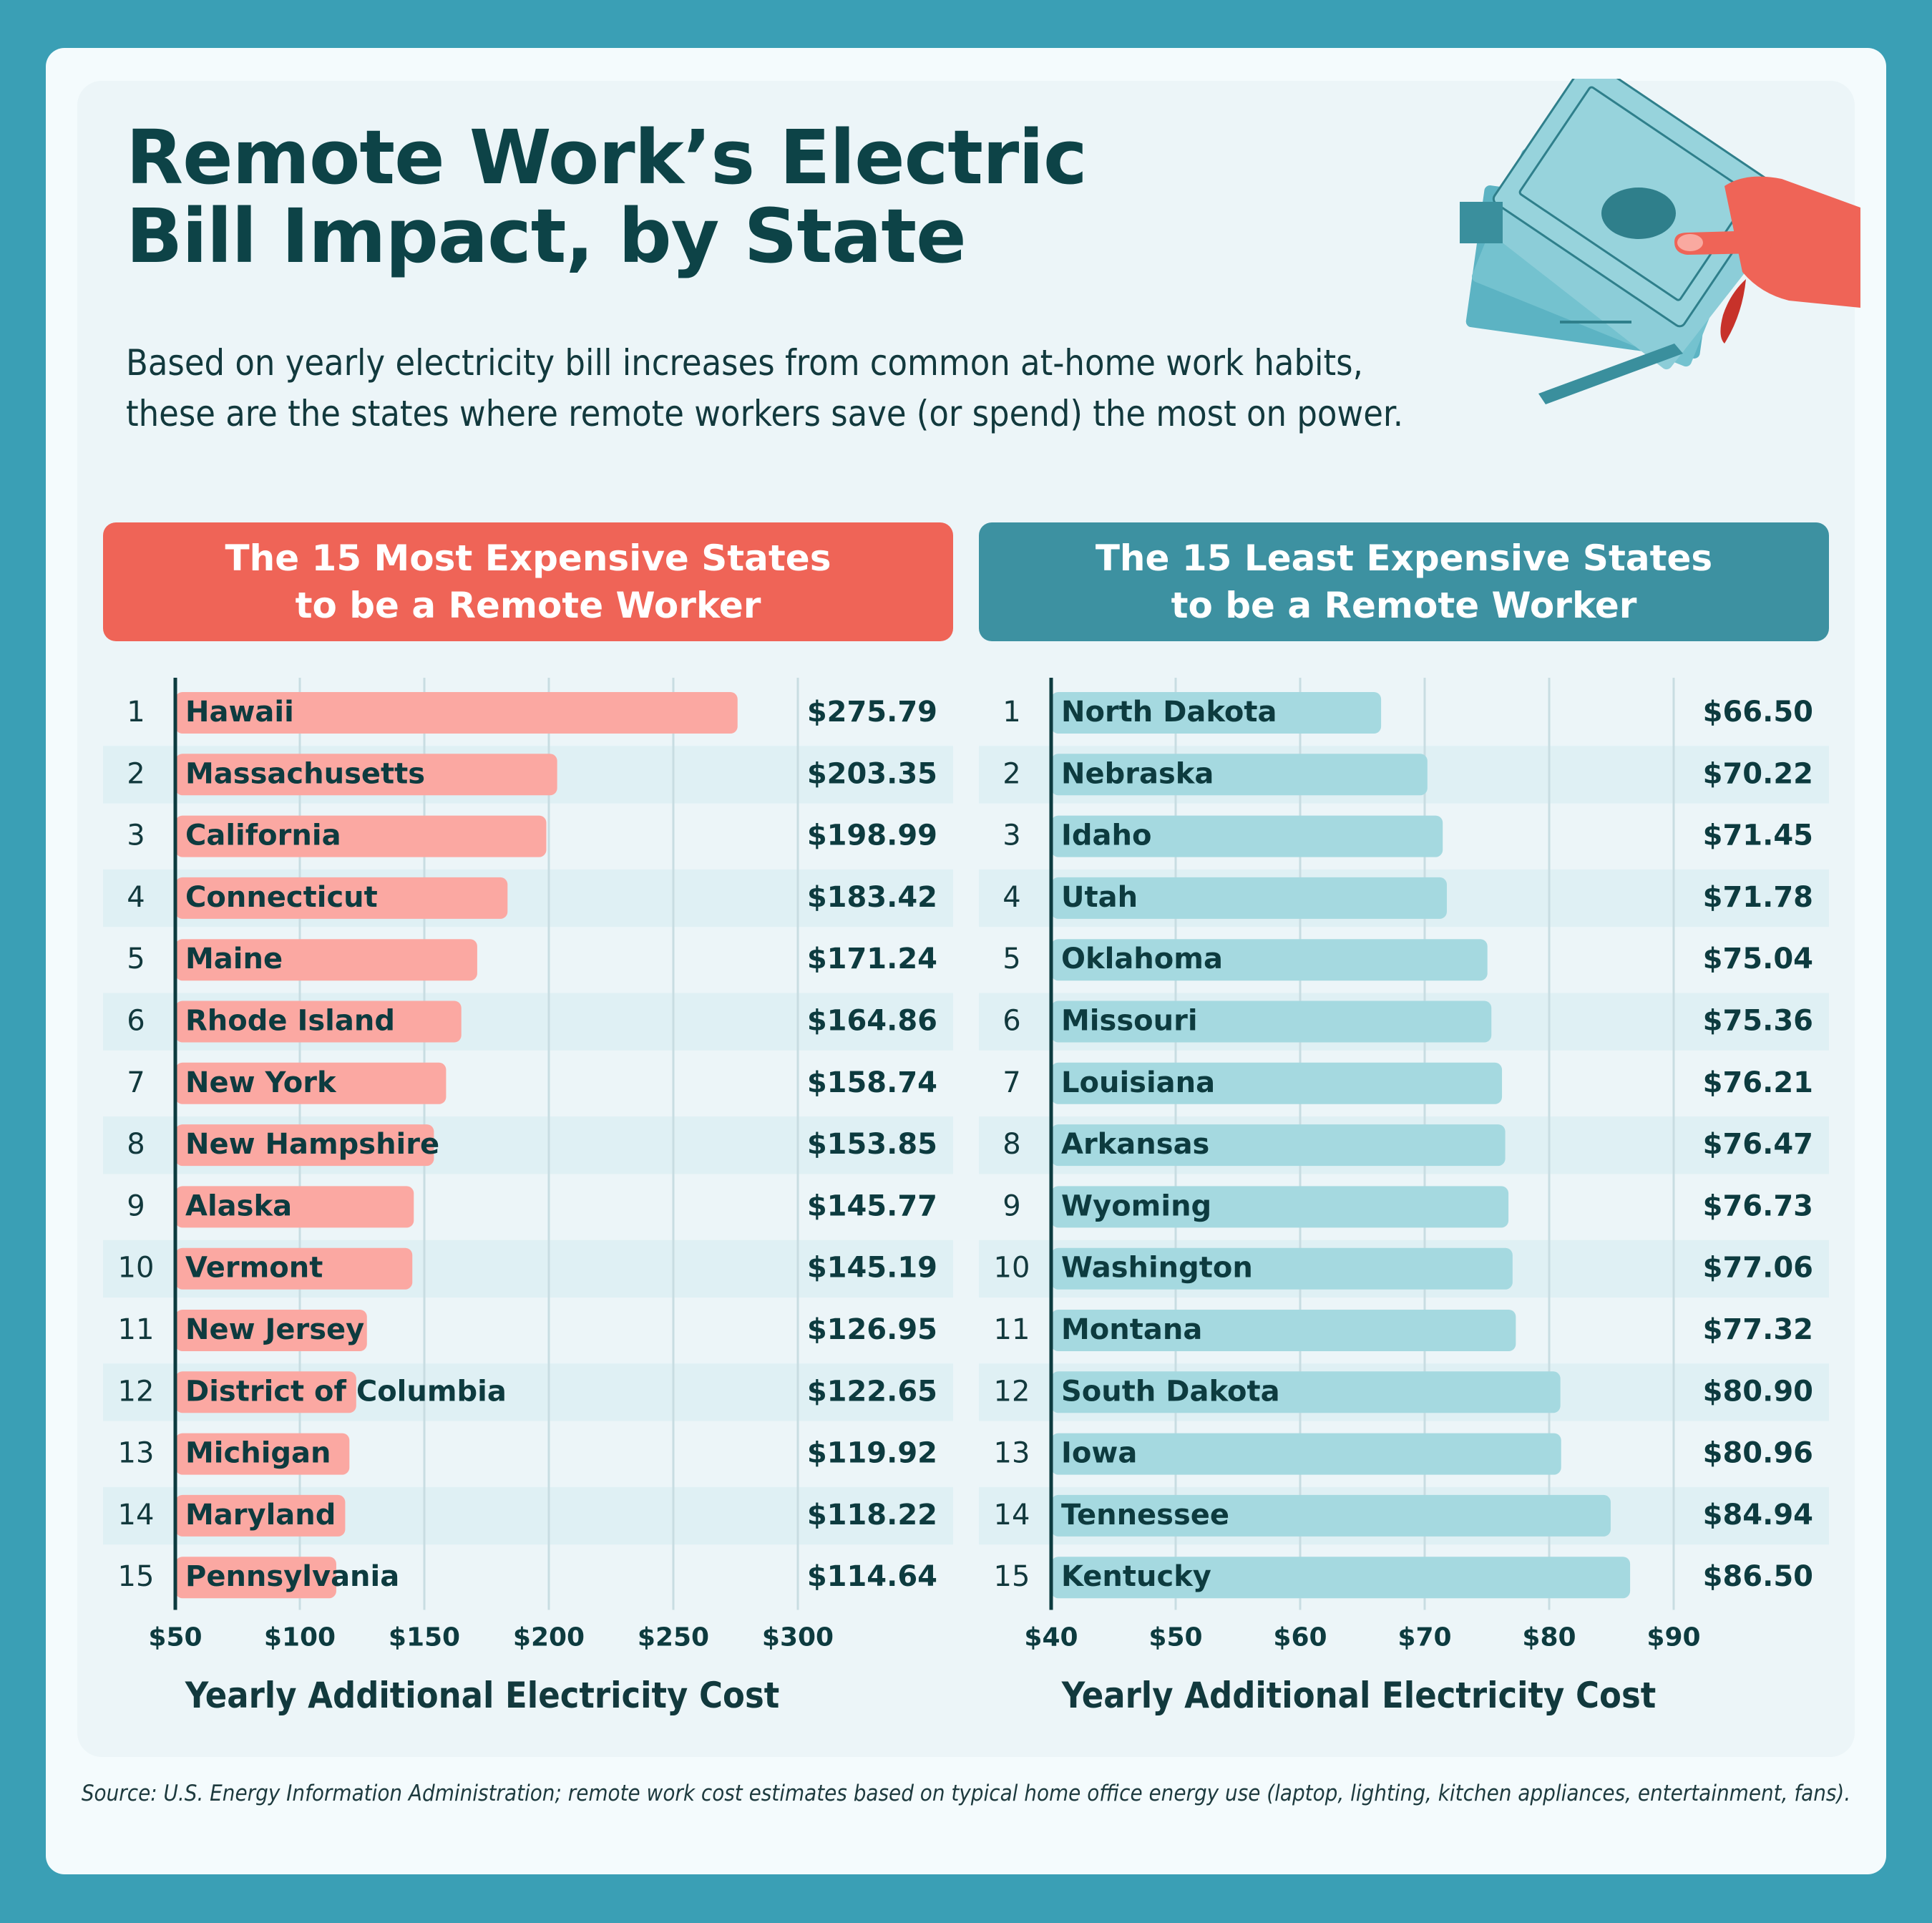 This screenshot has width=1932, height=1923. Describe the element at coordinates (1758, 897) in the screenshot. I see `least-value-label-4: $71.78` at that location.